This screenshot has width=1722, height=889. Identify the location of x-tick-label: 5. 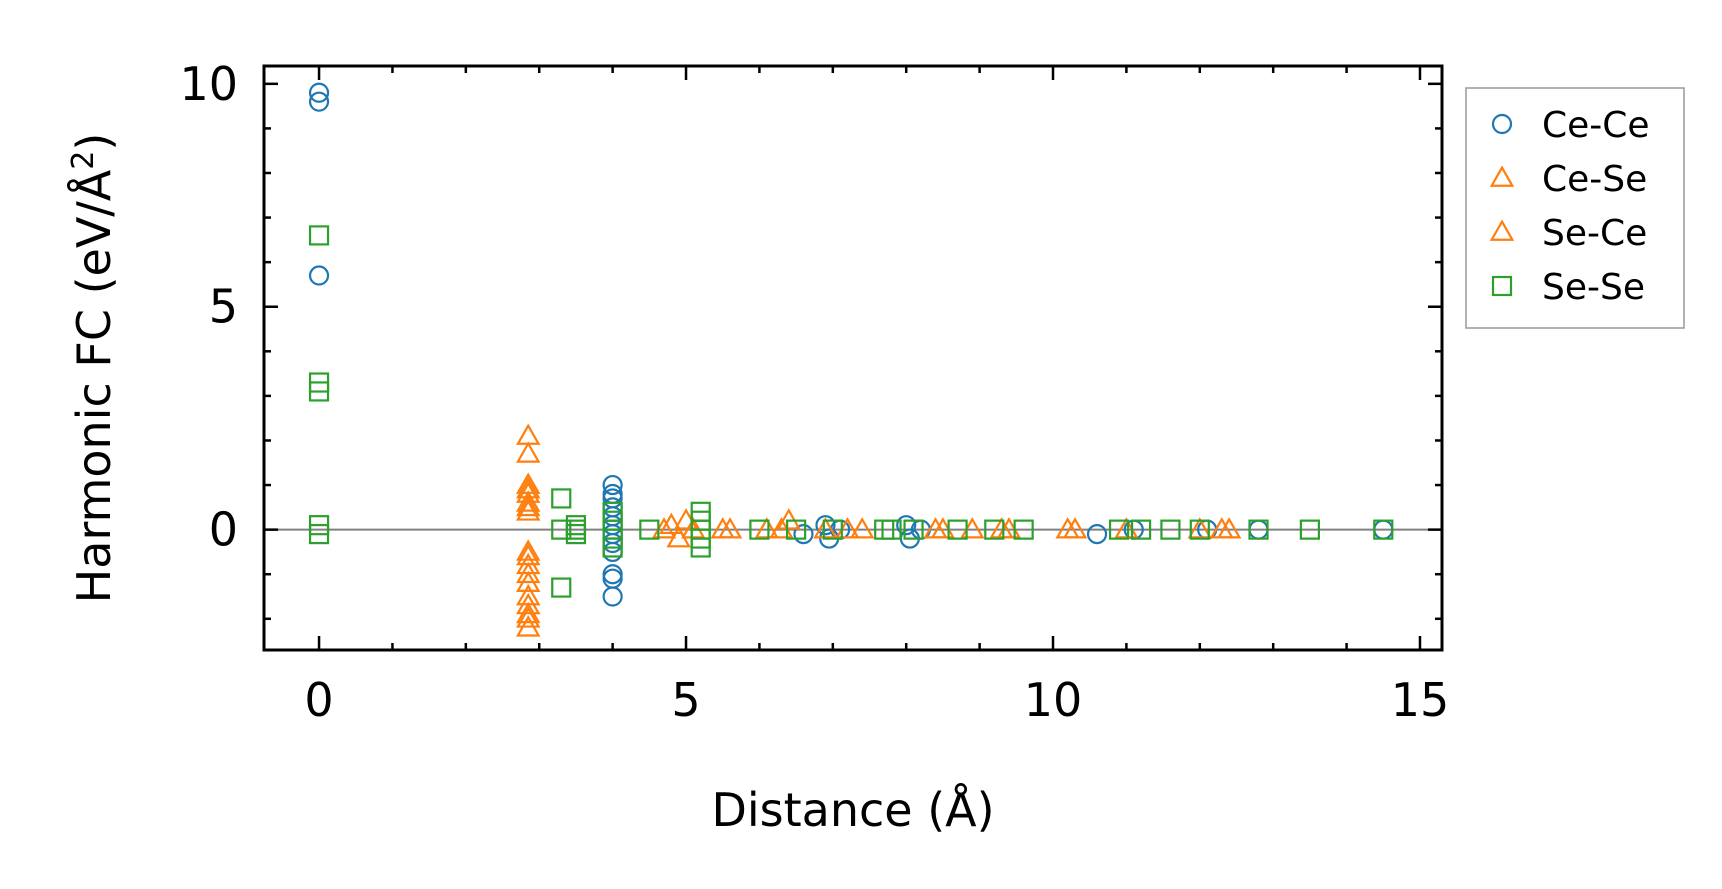
(685, 700).